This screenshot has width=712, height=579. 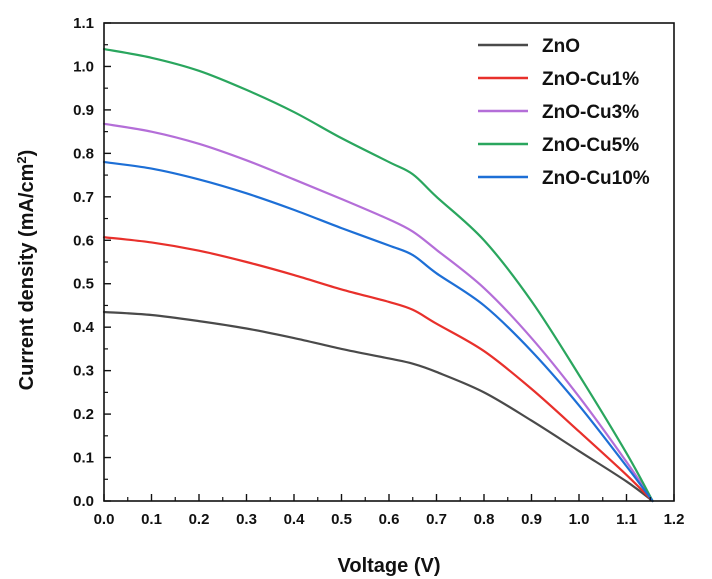 What do you see at coordinates (151, 519) in the screenshot?
I see `x-tick-label: 0.1` at bounding box center [151, 519].